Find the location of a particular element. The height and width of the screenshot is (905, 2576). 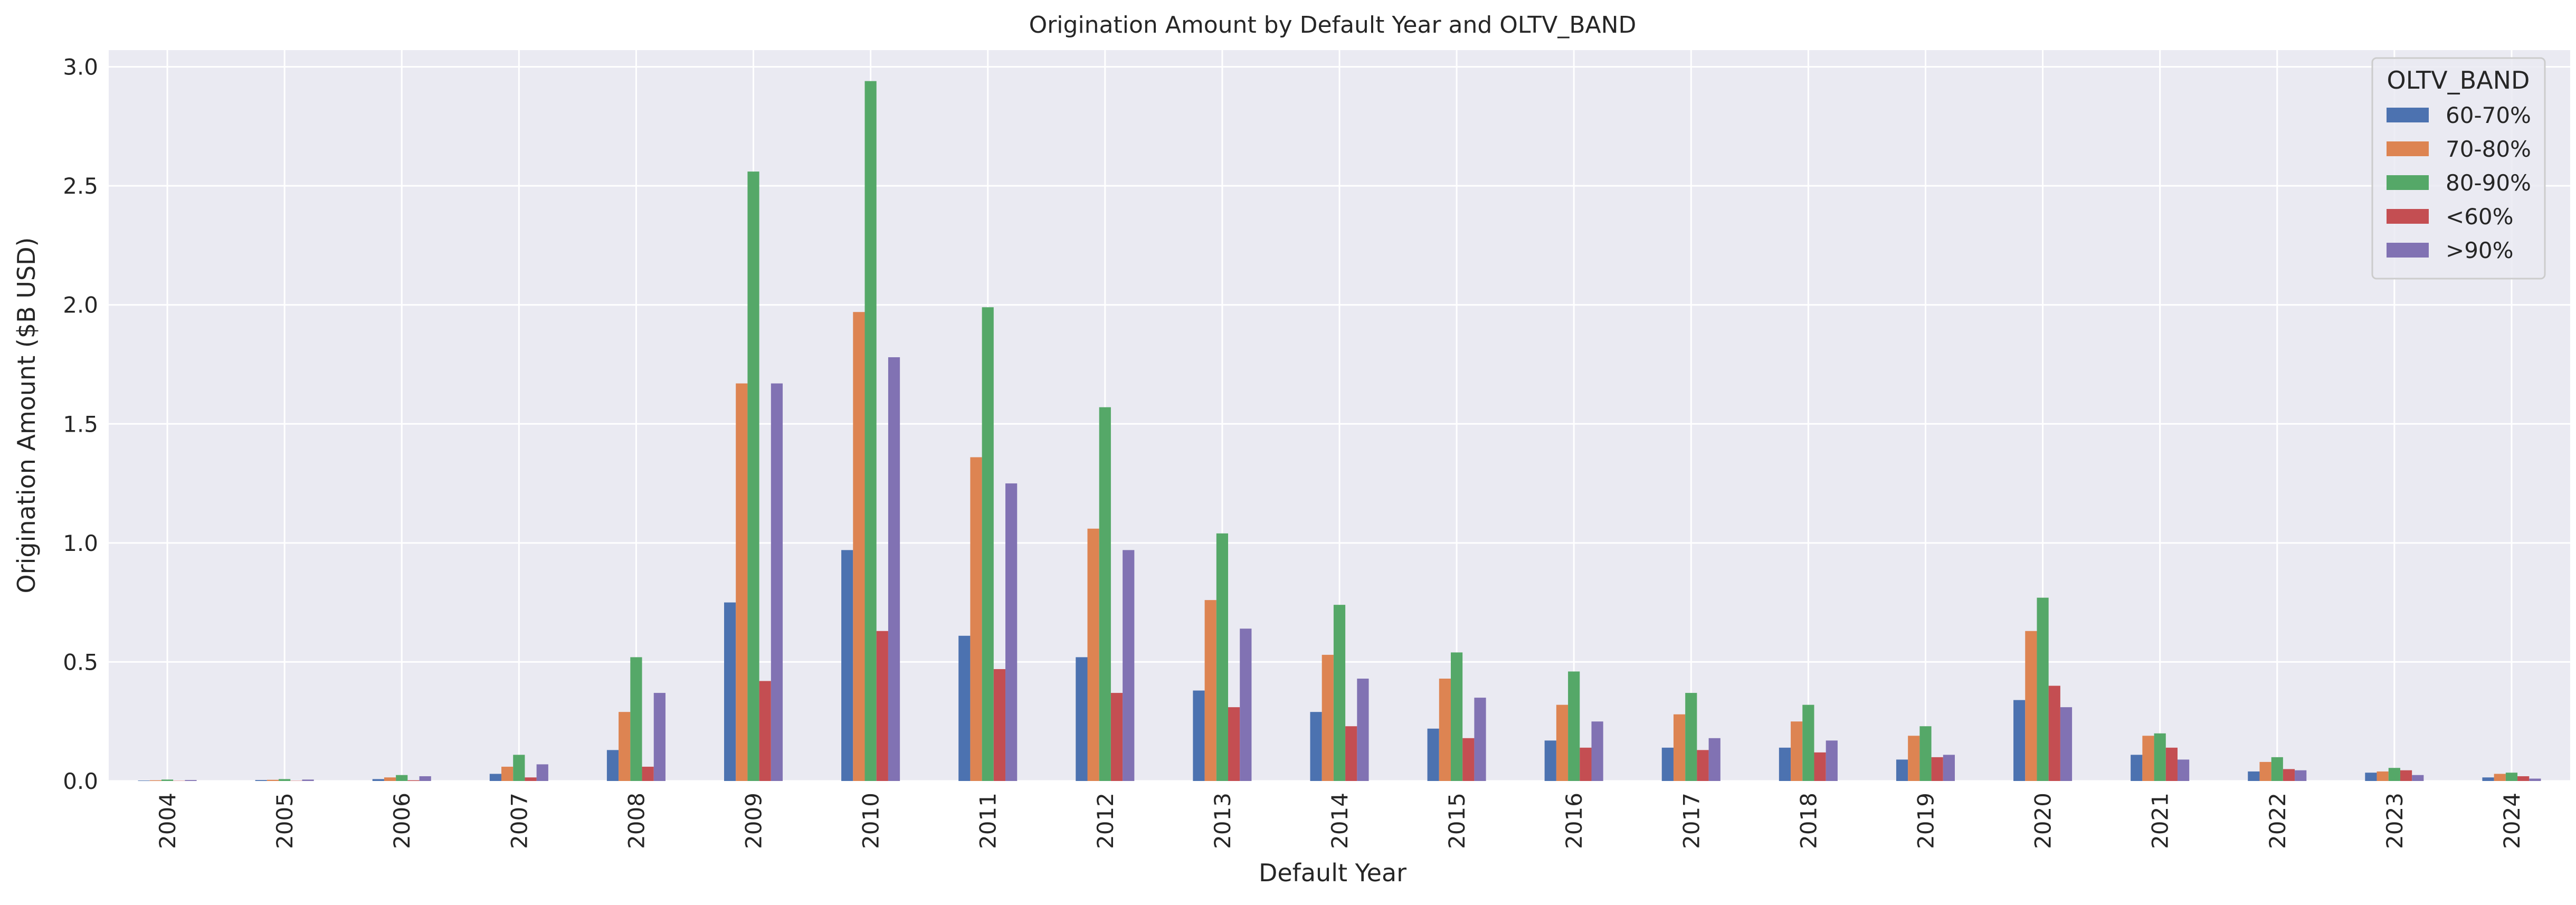

bar-2009->90% is located at coordinates (777, 582).